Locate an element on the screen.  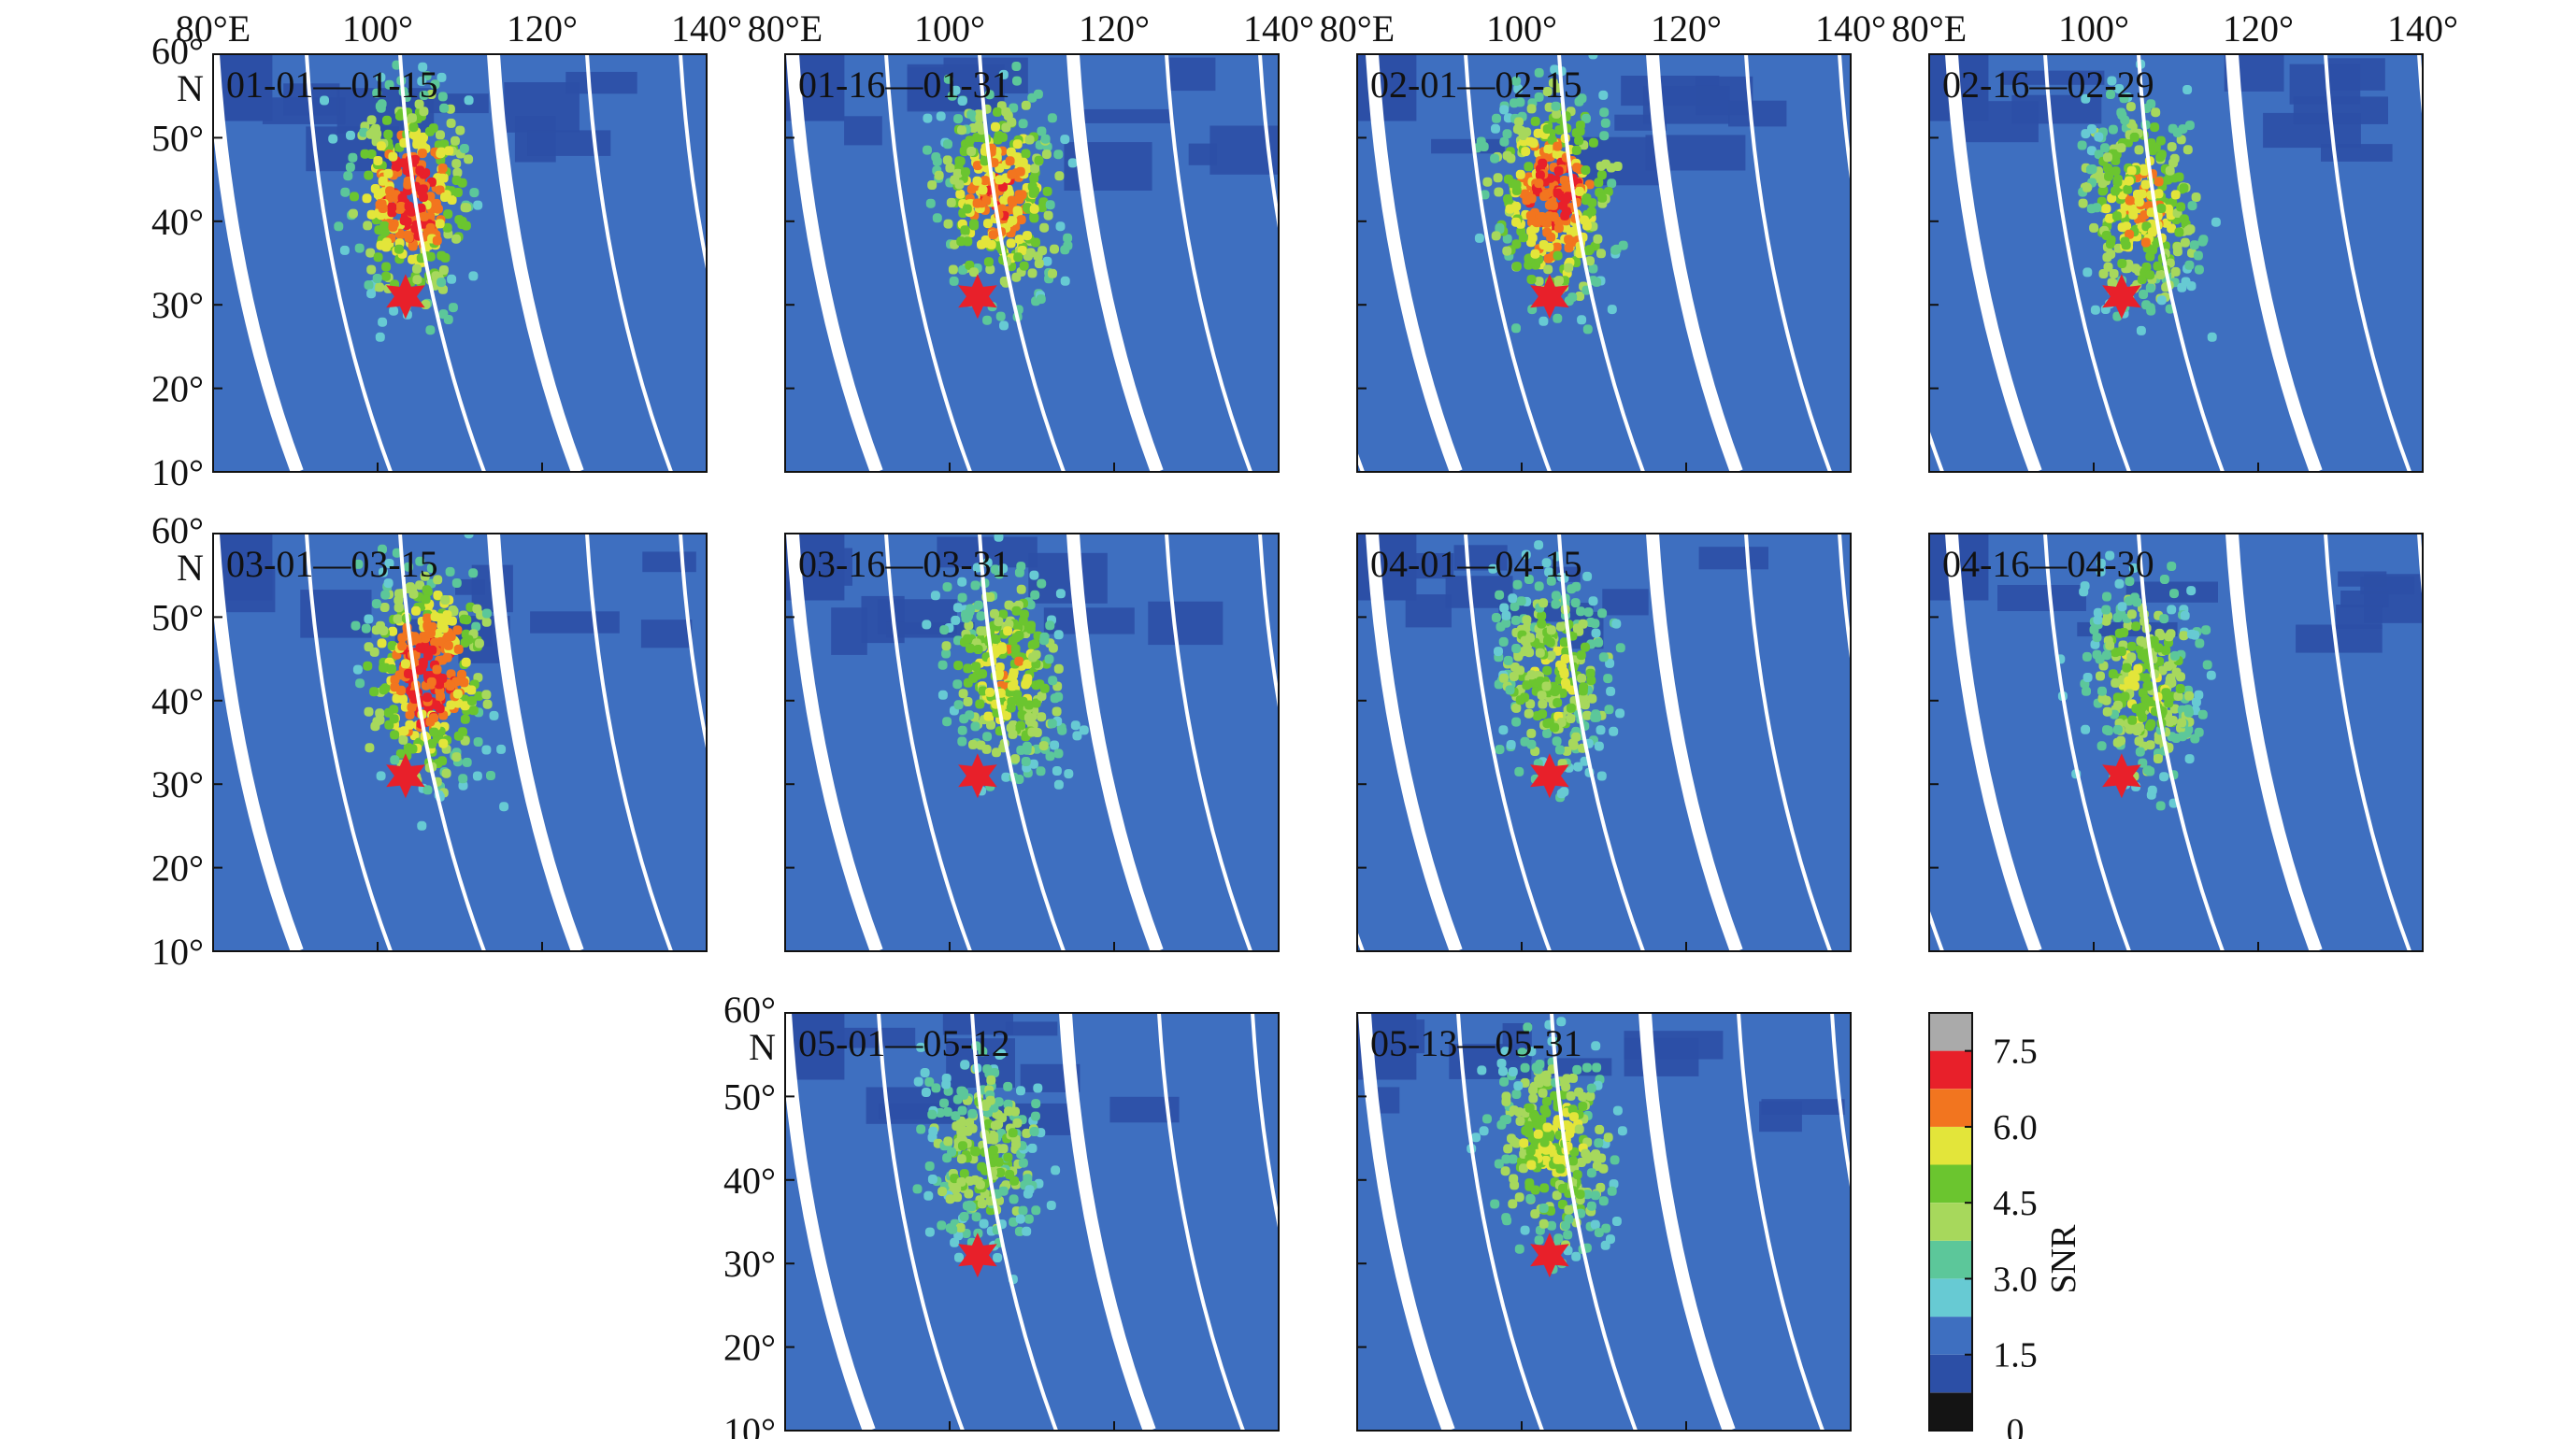
colorbar-bin is located at coordinates (1950, 1373).